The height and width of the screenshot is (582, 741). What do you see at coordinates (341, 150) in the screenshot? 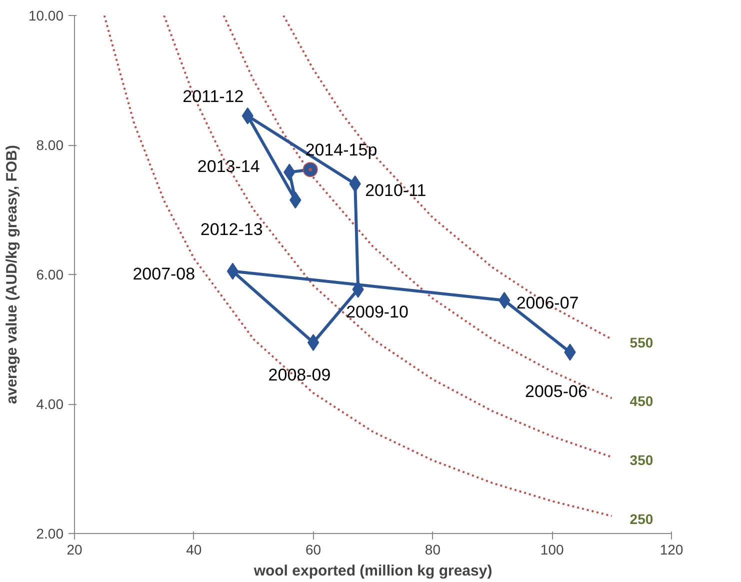
I see `annotation: 2014-15p` at bounding box center [341, 150].